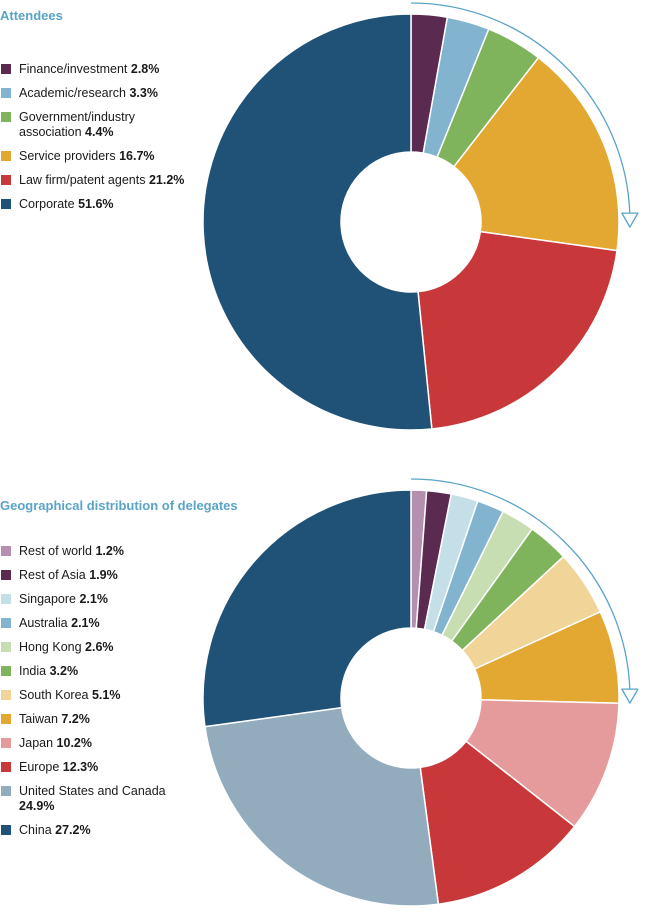 The image size is (650, 919). What do you see at coordinates (72, 93) in the screenshot?
I see `attendees-legend-label: Academic/research` at bounding box center [72, 93].